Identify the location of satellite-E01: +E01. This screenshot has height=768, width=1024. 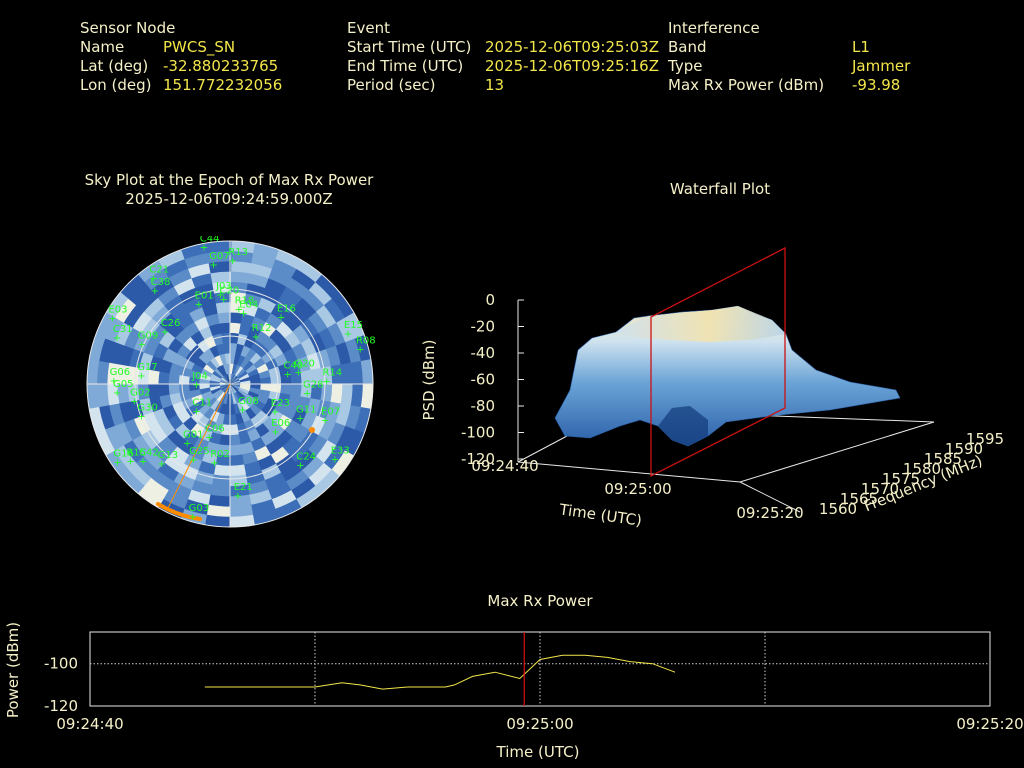
(204, 300).